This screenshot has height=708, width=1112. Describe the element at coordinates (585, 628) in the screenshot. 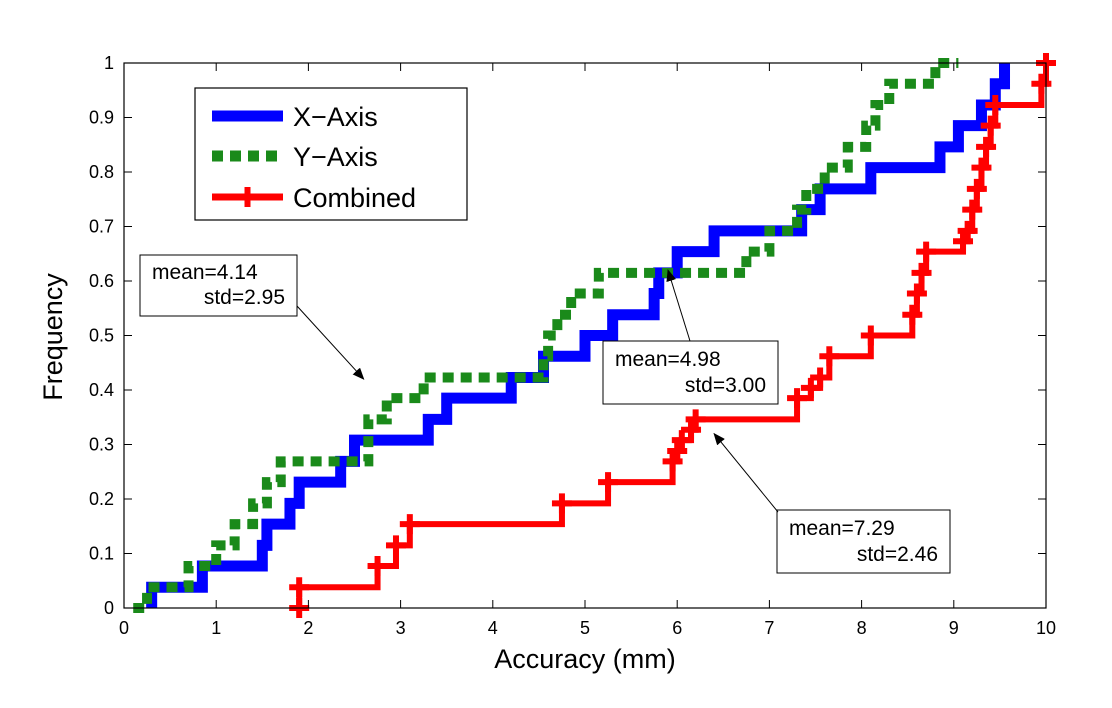

I see `x-tick-label: 5` at that location.